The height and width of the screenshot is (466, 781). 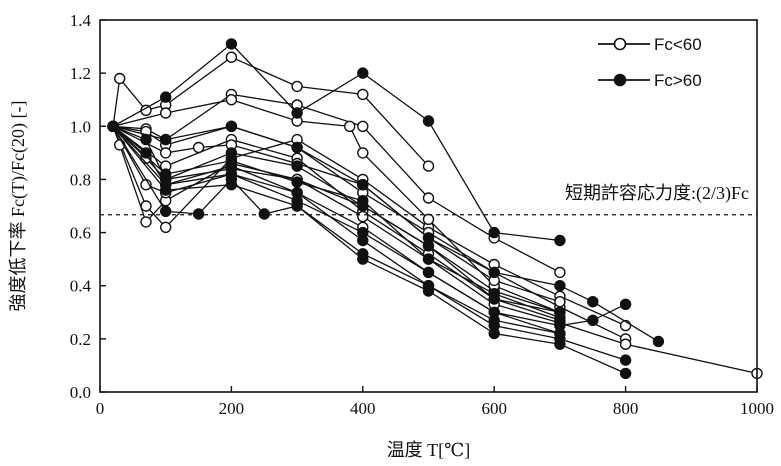 What do you see at coordinates (429, 450) in the screenshot?
I see `x-axis-label: 温度 T[℃]` at bounding box center [429, 450].